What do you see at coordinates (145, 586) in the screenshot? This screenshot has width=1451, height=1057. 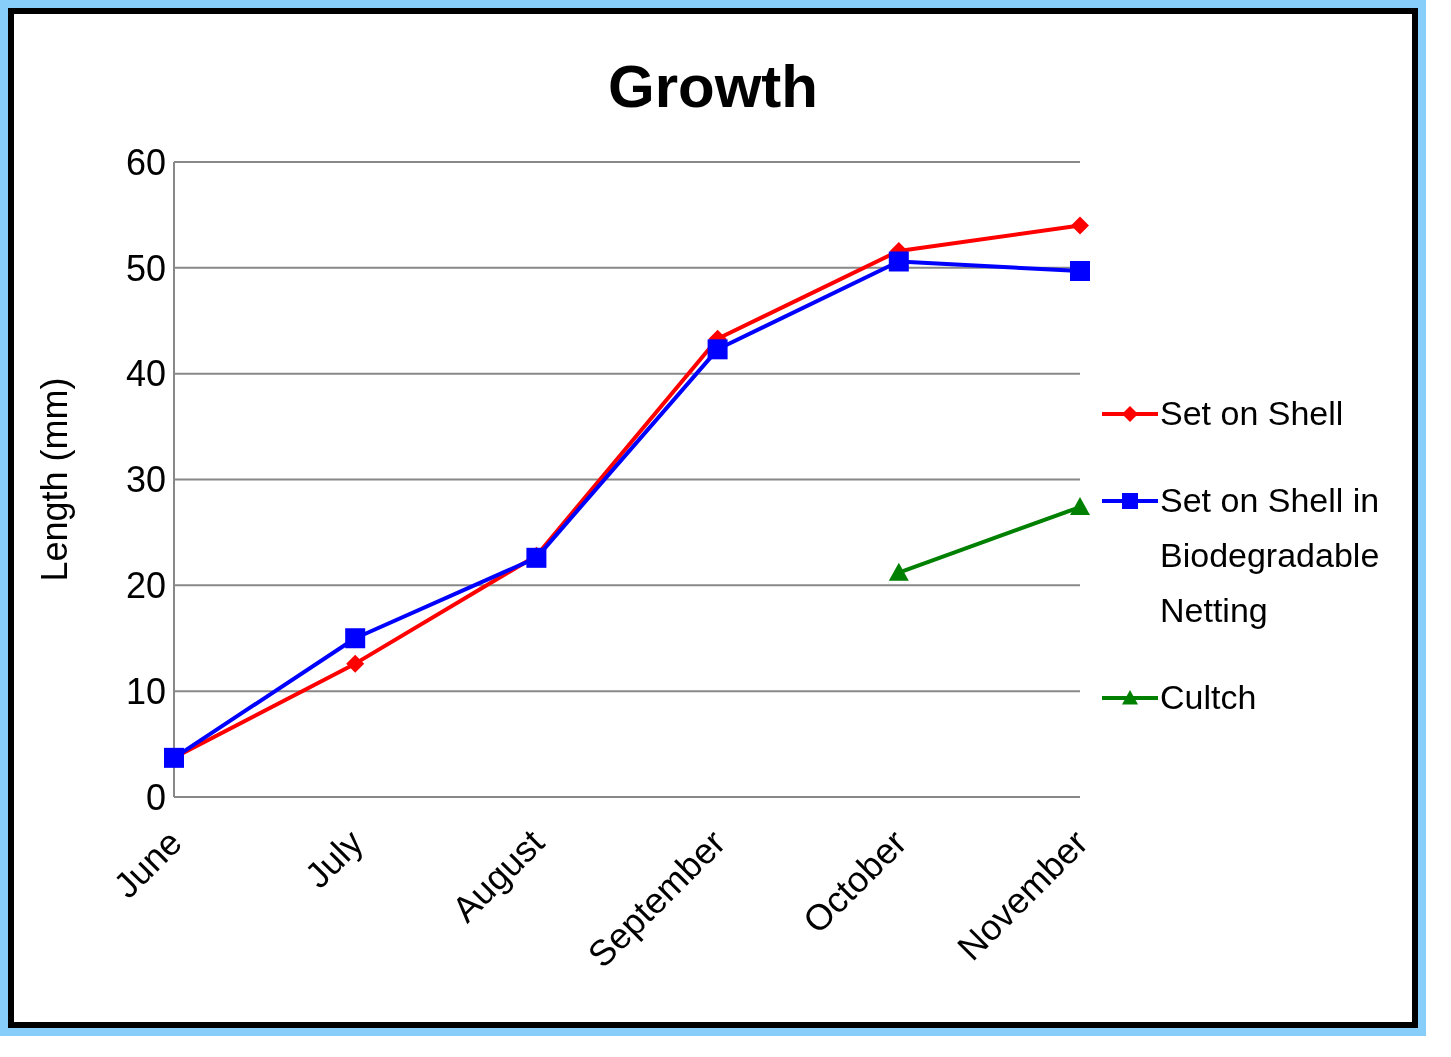 I see `y-tick-label: 20` at bounding box center [145, 586].